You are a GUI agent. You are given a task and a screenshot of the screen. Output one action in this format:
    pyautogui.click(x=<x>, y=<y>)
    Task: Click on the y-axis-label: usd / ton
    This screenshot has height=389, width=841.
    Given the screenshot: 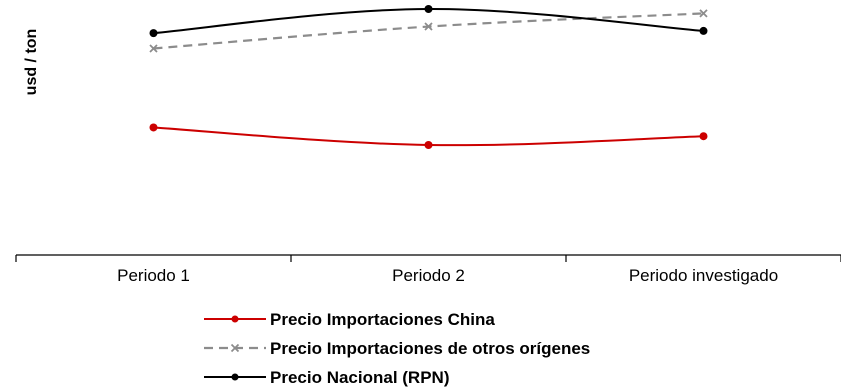 What is the action you would take?
    pyautogui.click(x=31, y=62)
    